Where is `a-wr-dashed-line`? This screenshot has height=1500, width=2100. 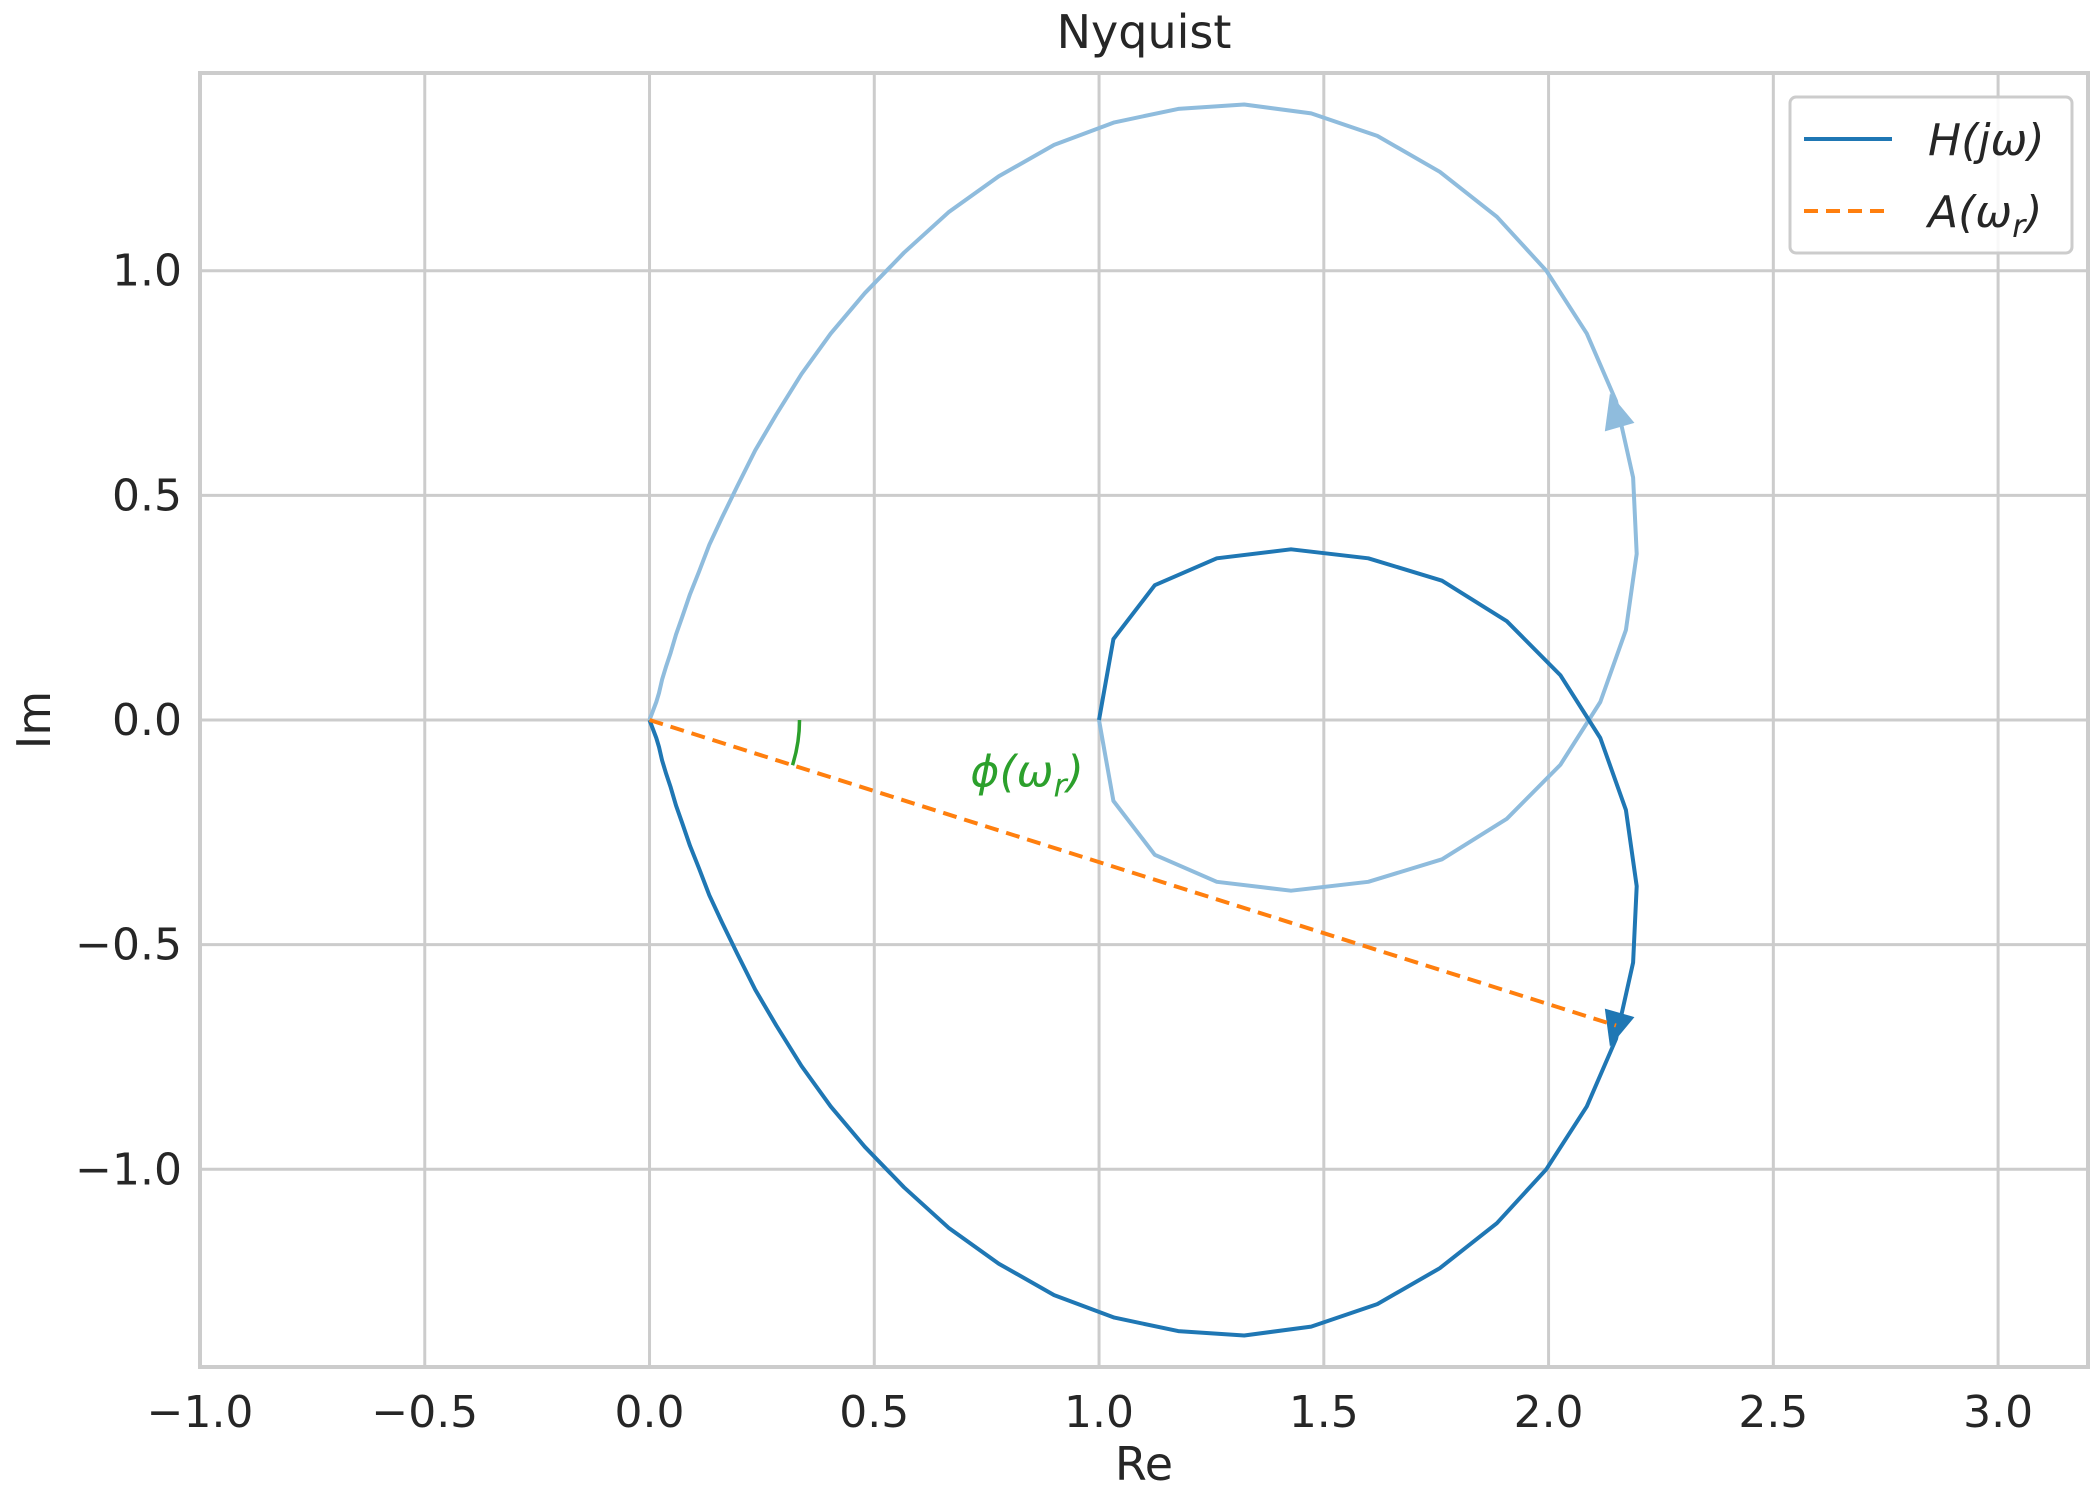
a-wr-dashed-line is located at coordinates (1132, 873).